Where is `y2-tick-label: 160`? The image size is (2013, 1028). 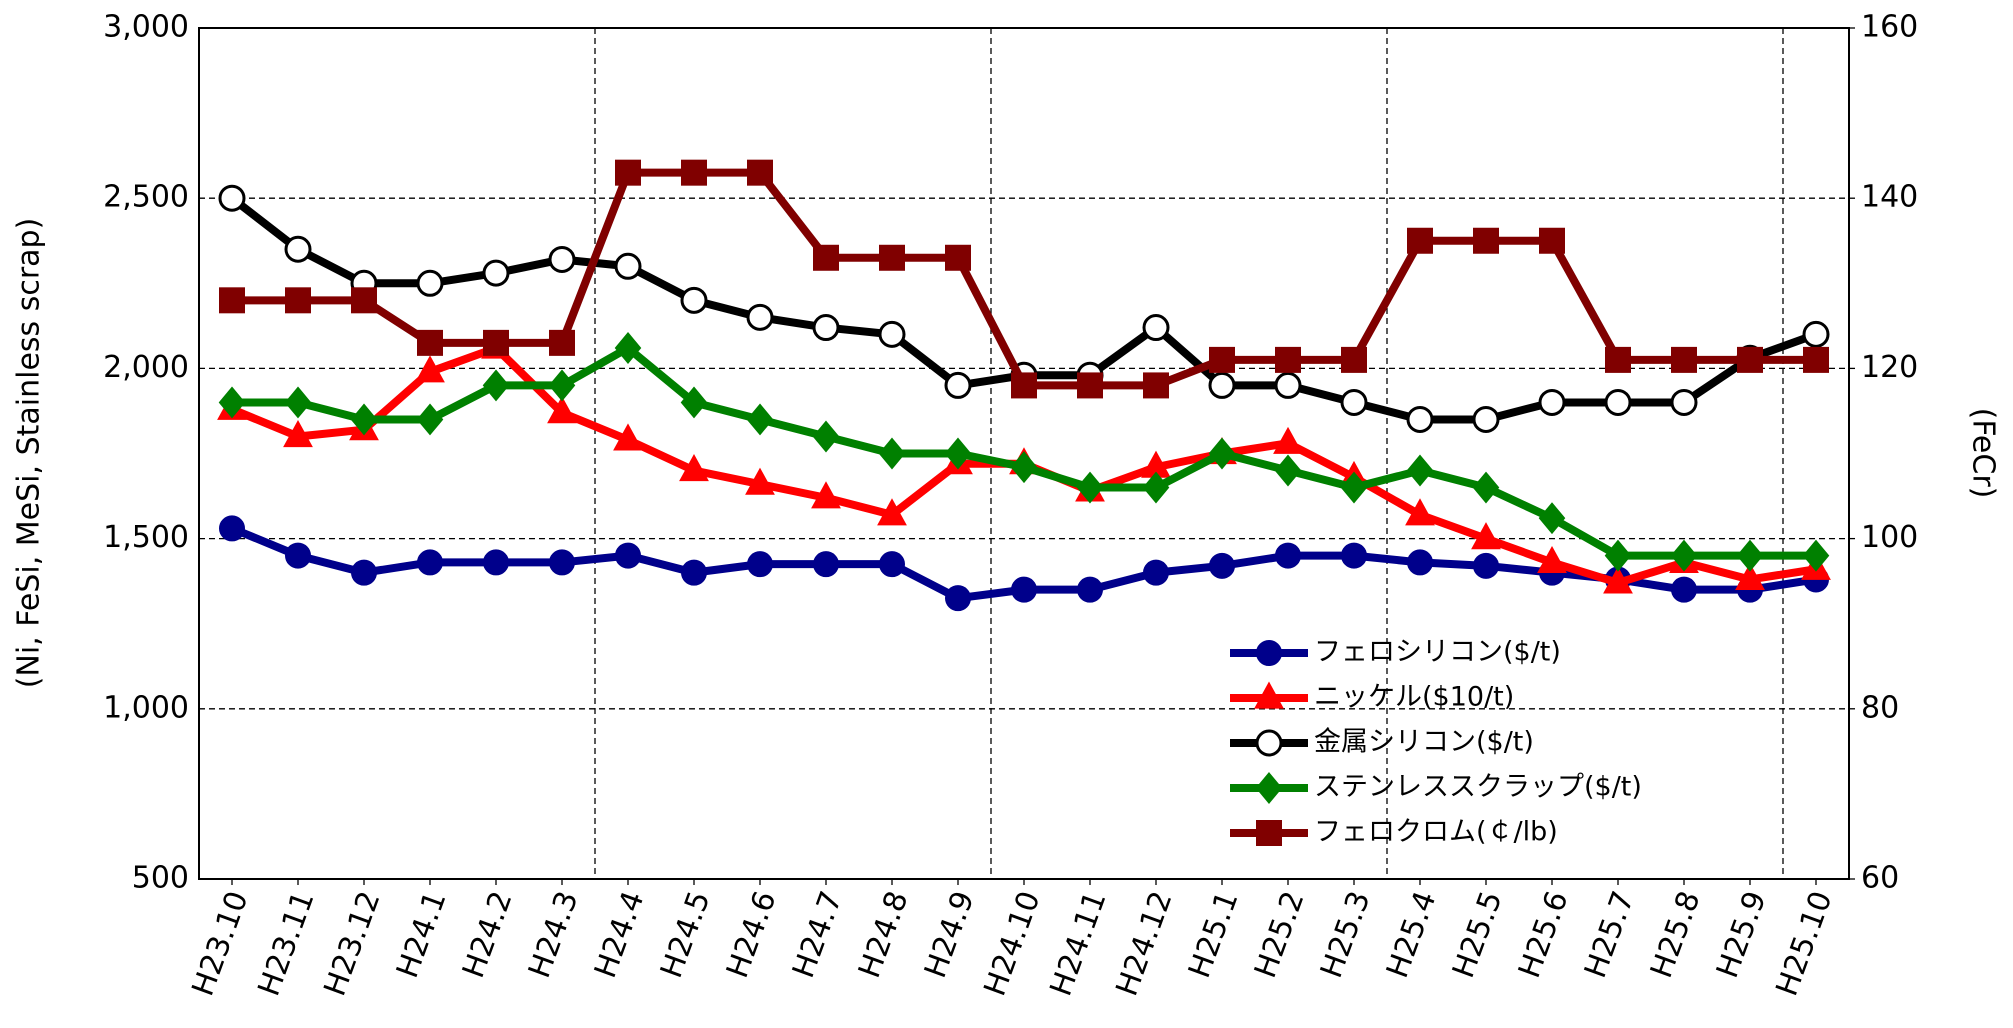 y2-tick-label: 160 is located at coordinates (1889, 27).